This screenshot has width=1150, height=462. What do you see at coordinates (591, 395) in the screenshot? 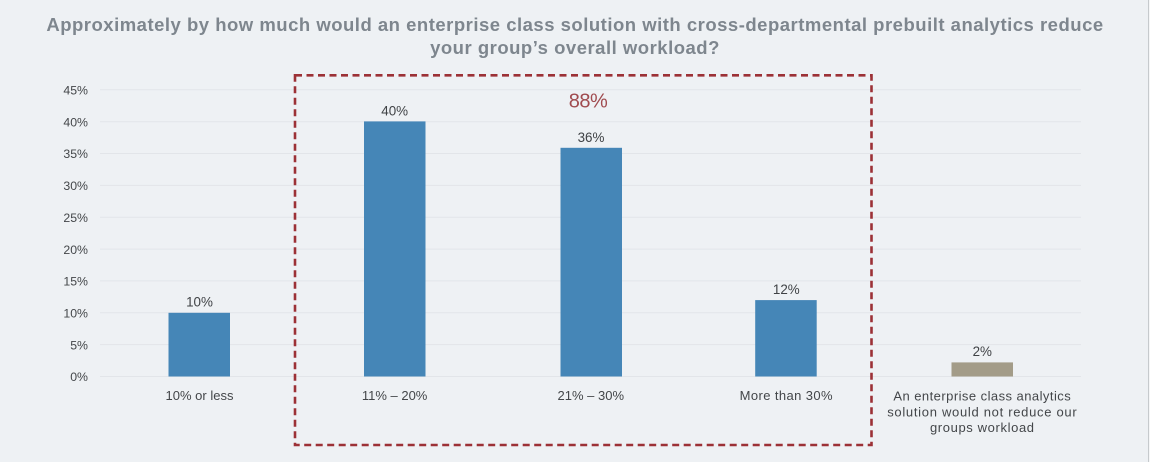
I see `svg-text: 21% – 30%` at bounding box center [591, 395].